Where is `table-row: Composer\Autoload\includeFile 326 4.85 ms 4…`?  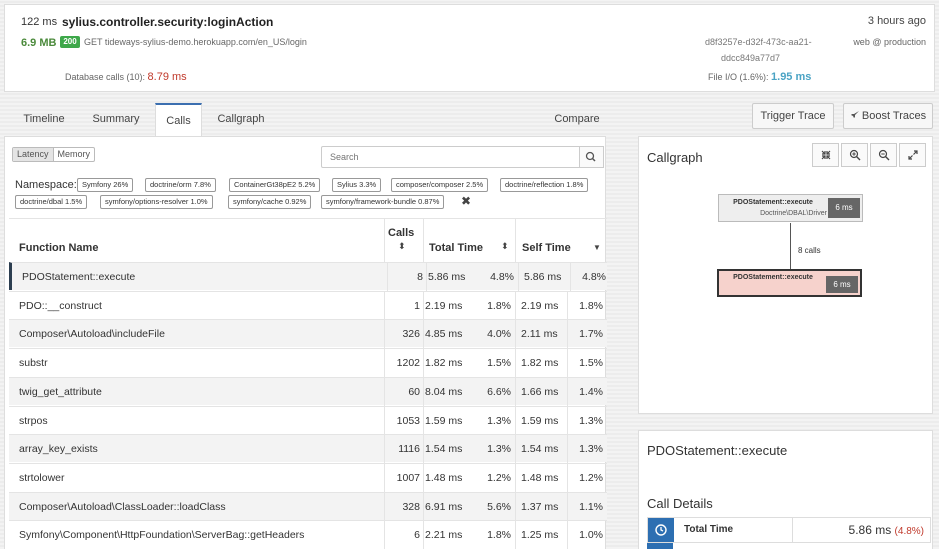 table-row: Composer\Autoload\includeFile 326 4.85 ms 4… is located at coordinates (308, 334).